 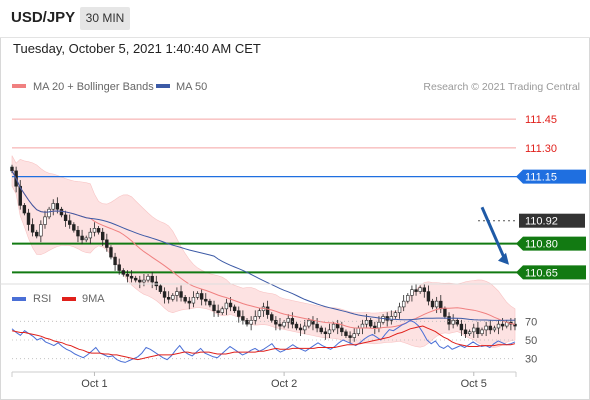 I want to click on x-tick-label: Oct 1, so click(x=94, y=384).